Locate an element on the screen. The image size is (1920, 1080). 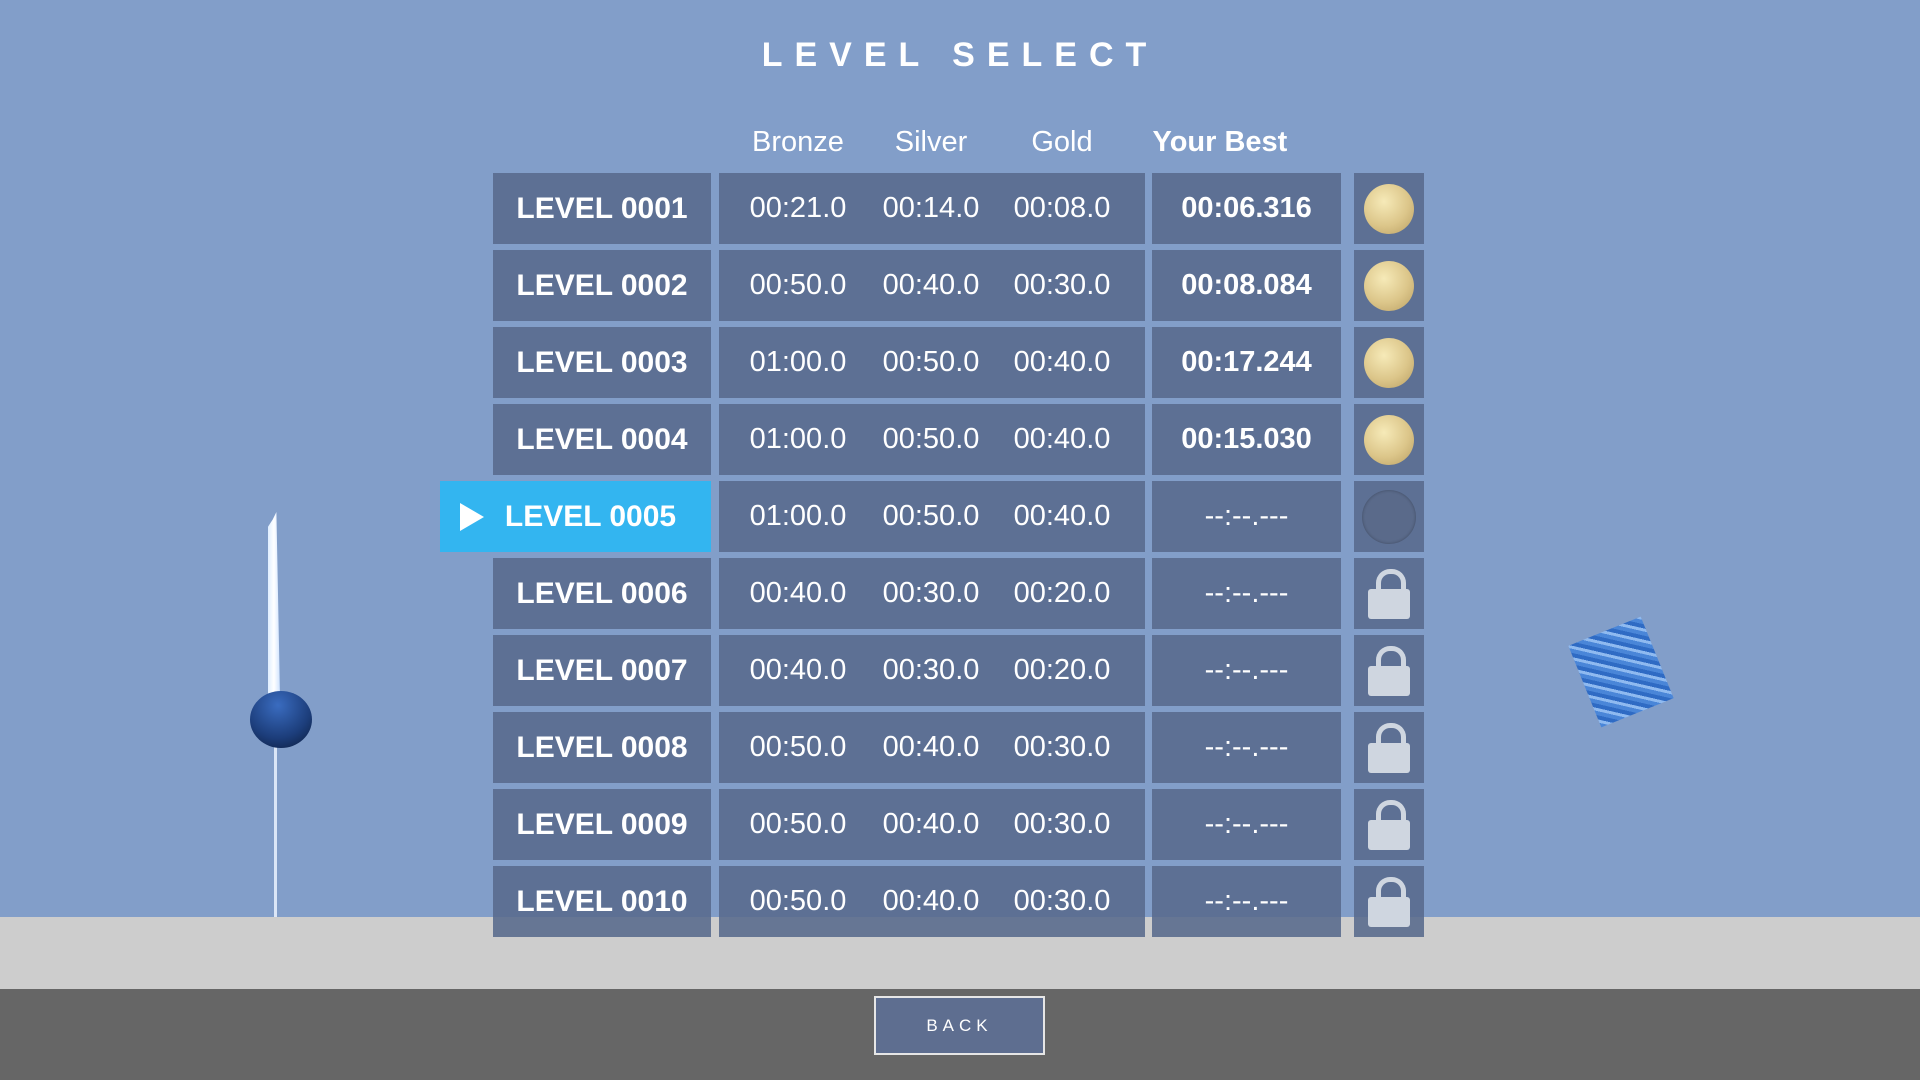
level-row: LEVEL 0002 00:50.0 00:40.0 00:30.0 00:08.084 is located at coordinates (960, 285).